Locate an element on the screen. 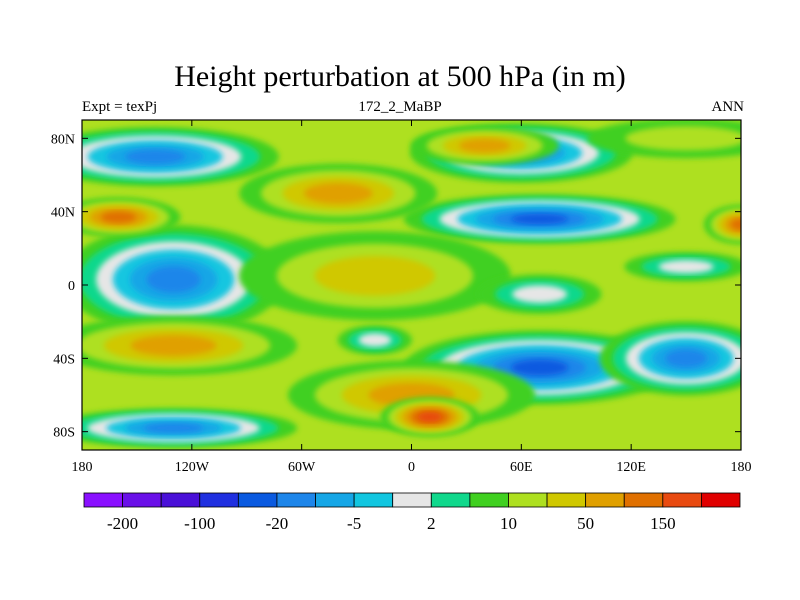 This screenshot has width=800, height=600. colorbar-label-3: -5 is located at coordinates (354, 523).